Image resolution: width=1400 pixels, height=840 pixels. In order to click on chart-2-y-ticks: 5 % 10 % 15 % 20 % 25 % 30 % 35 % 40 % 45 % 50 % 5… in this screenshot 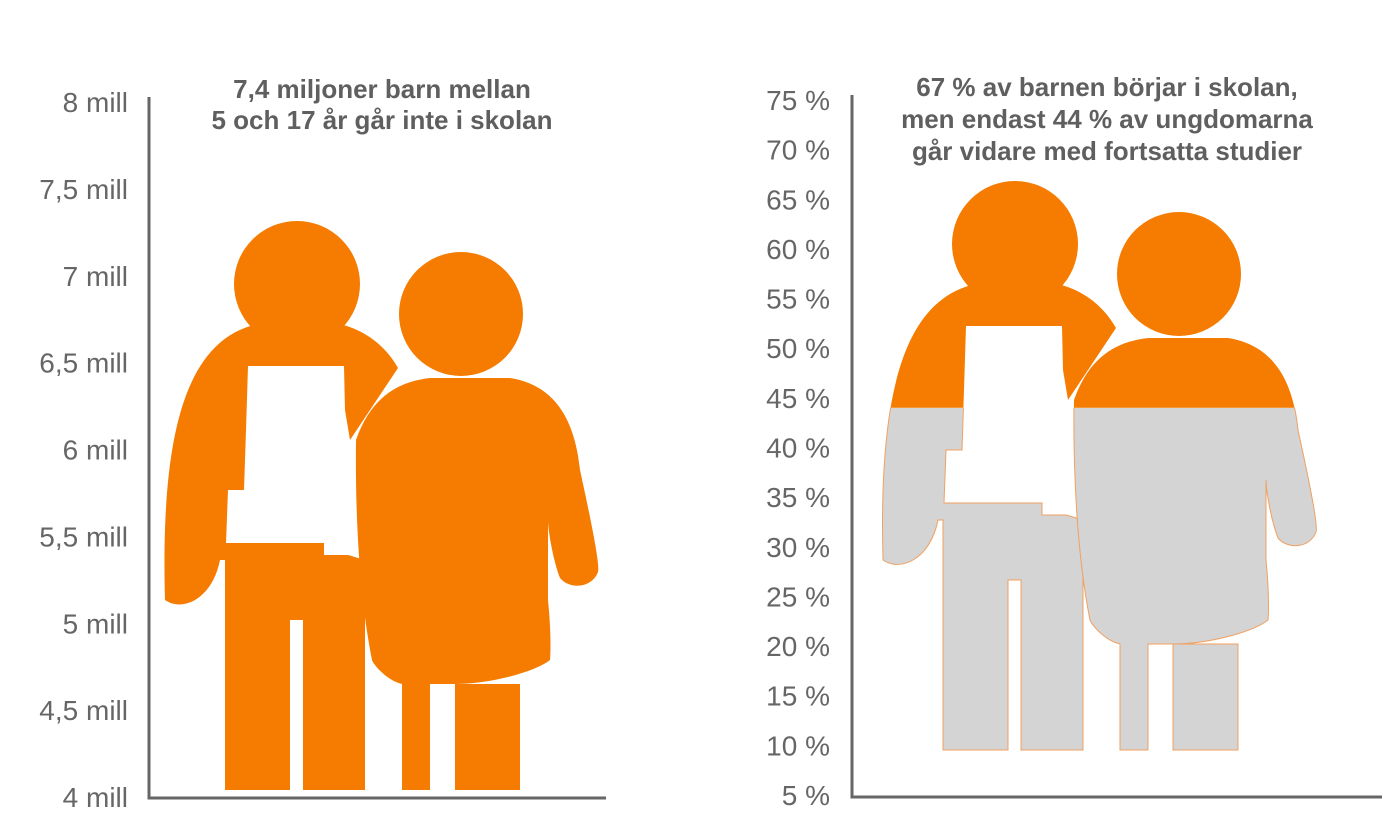, I will do `click(798, 448)`.